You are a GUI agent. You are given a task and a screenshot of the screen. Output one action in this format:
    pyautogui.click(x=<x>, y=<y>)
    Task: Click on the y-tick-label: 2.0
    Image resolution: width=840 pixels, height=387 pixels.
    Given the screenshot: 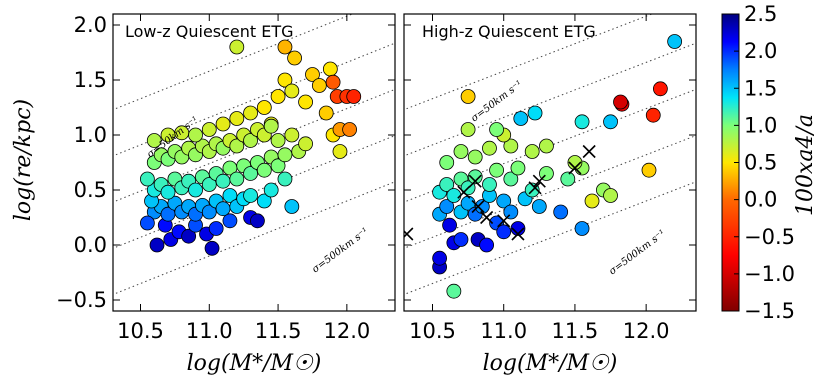 What is the action you would take?
    pyautogui.click(x=90, y=25)
    